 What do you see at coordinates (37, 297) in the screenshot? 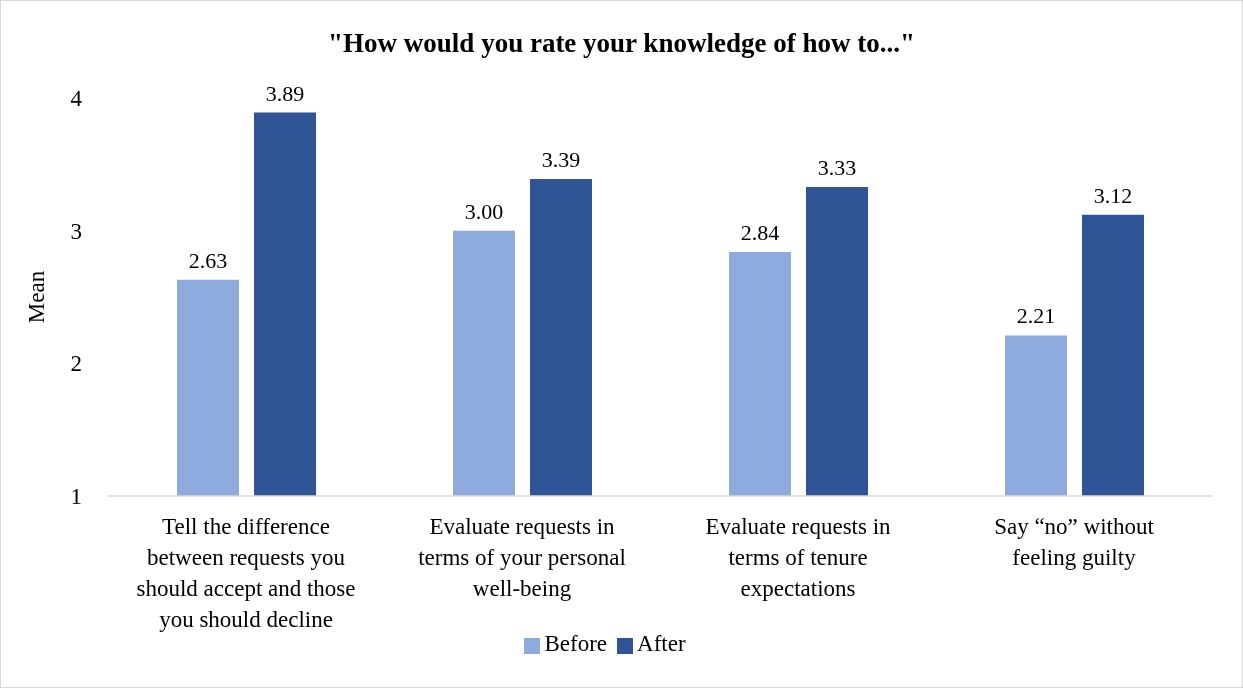
I see `y-axis-title: Mean` at bounding box center [37, 297].